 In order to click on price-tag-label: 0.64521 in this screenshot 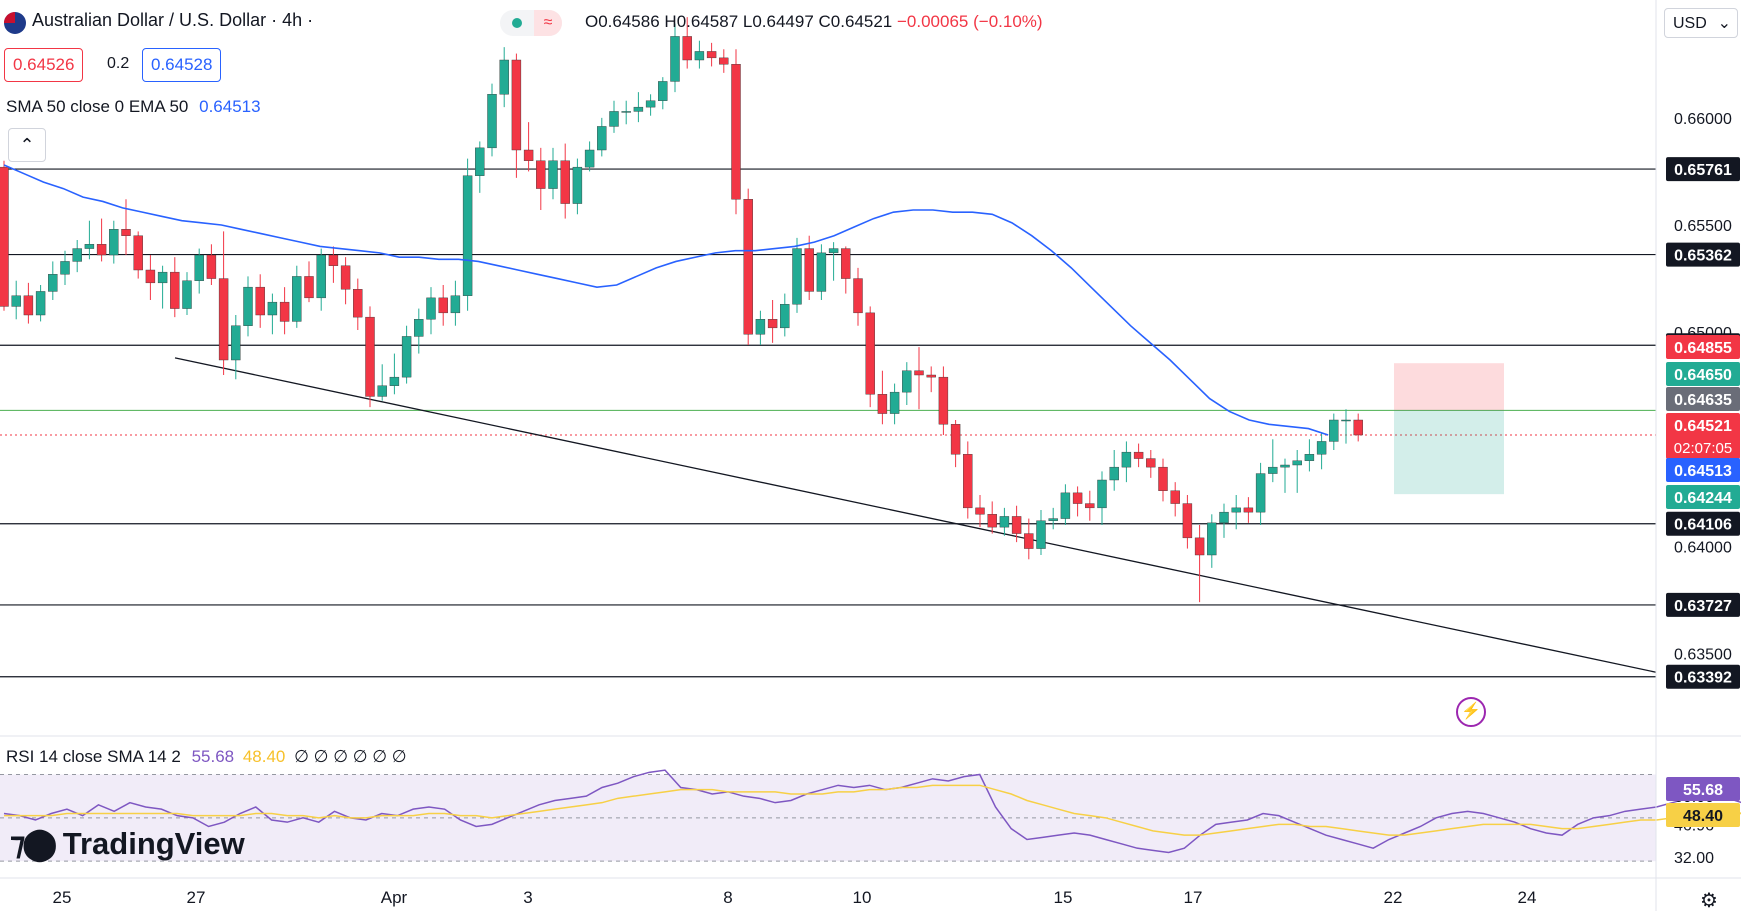, I will do `click(1703, 426)`.